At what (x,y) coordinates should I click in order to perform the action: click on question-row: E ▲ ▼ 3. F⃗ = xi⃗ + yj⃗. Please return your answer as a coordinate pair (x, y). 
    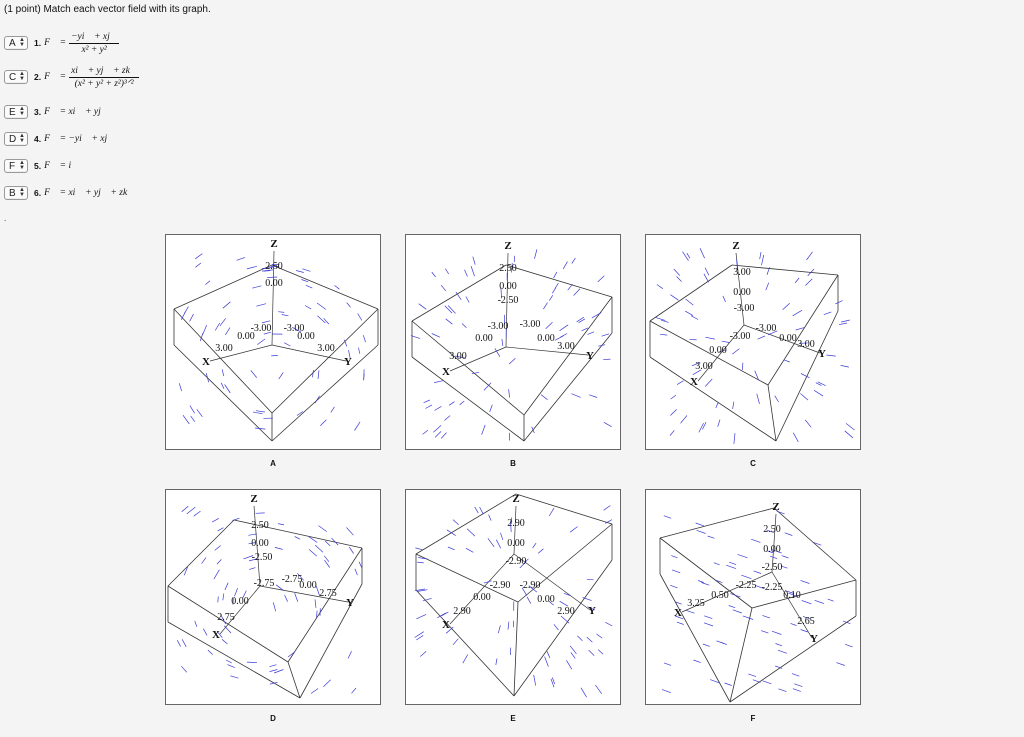
    Looking at the image, I should click on (56, 112).